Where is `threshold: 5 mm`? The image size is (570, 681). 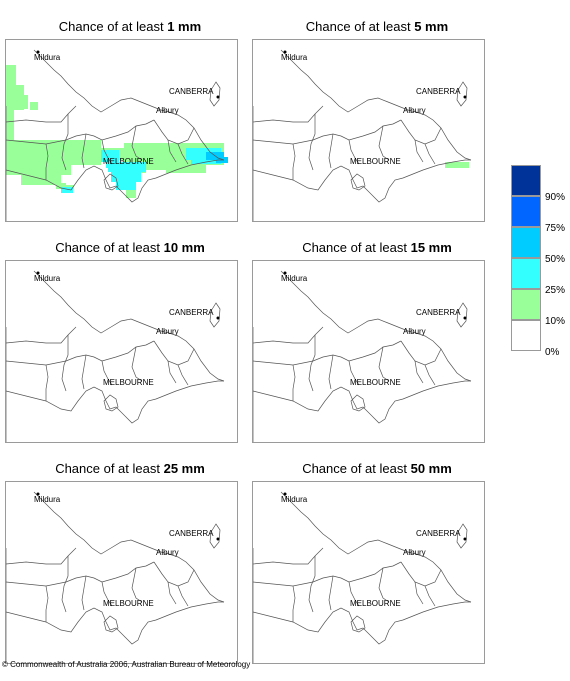 threshold: 5 mm is located at coordinates (431, 26).